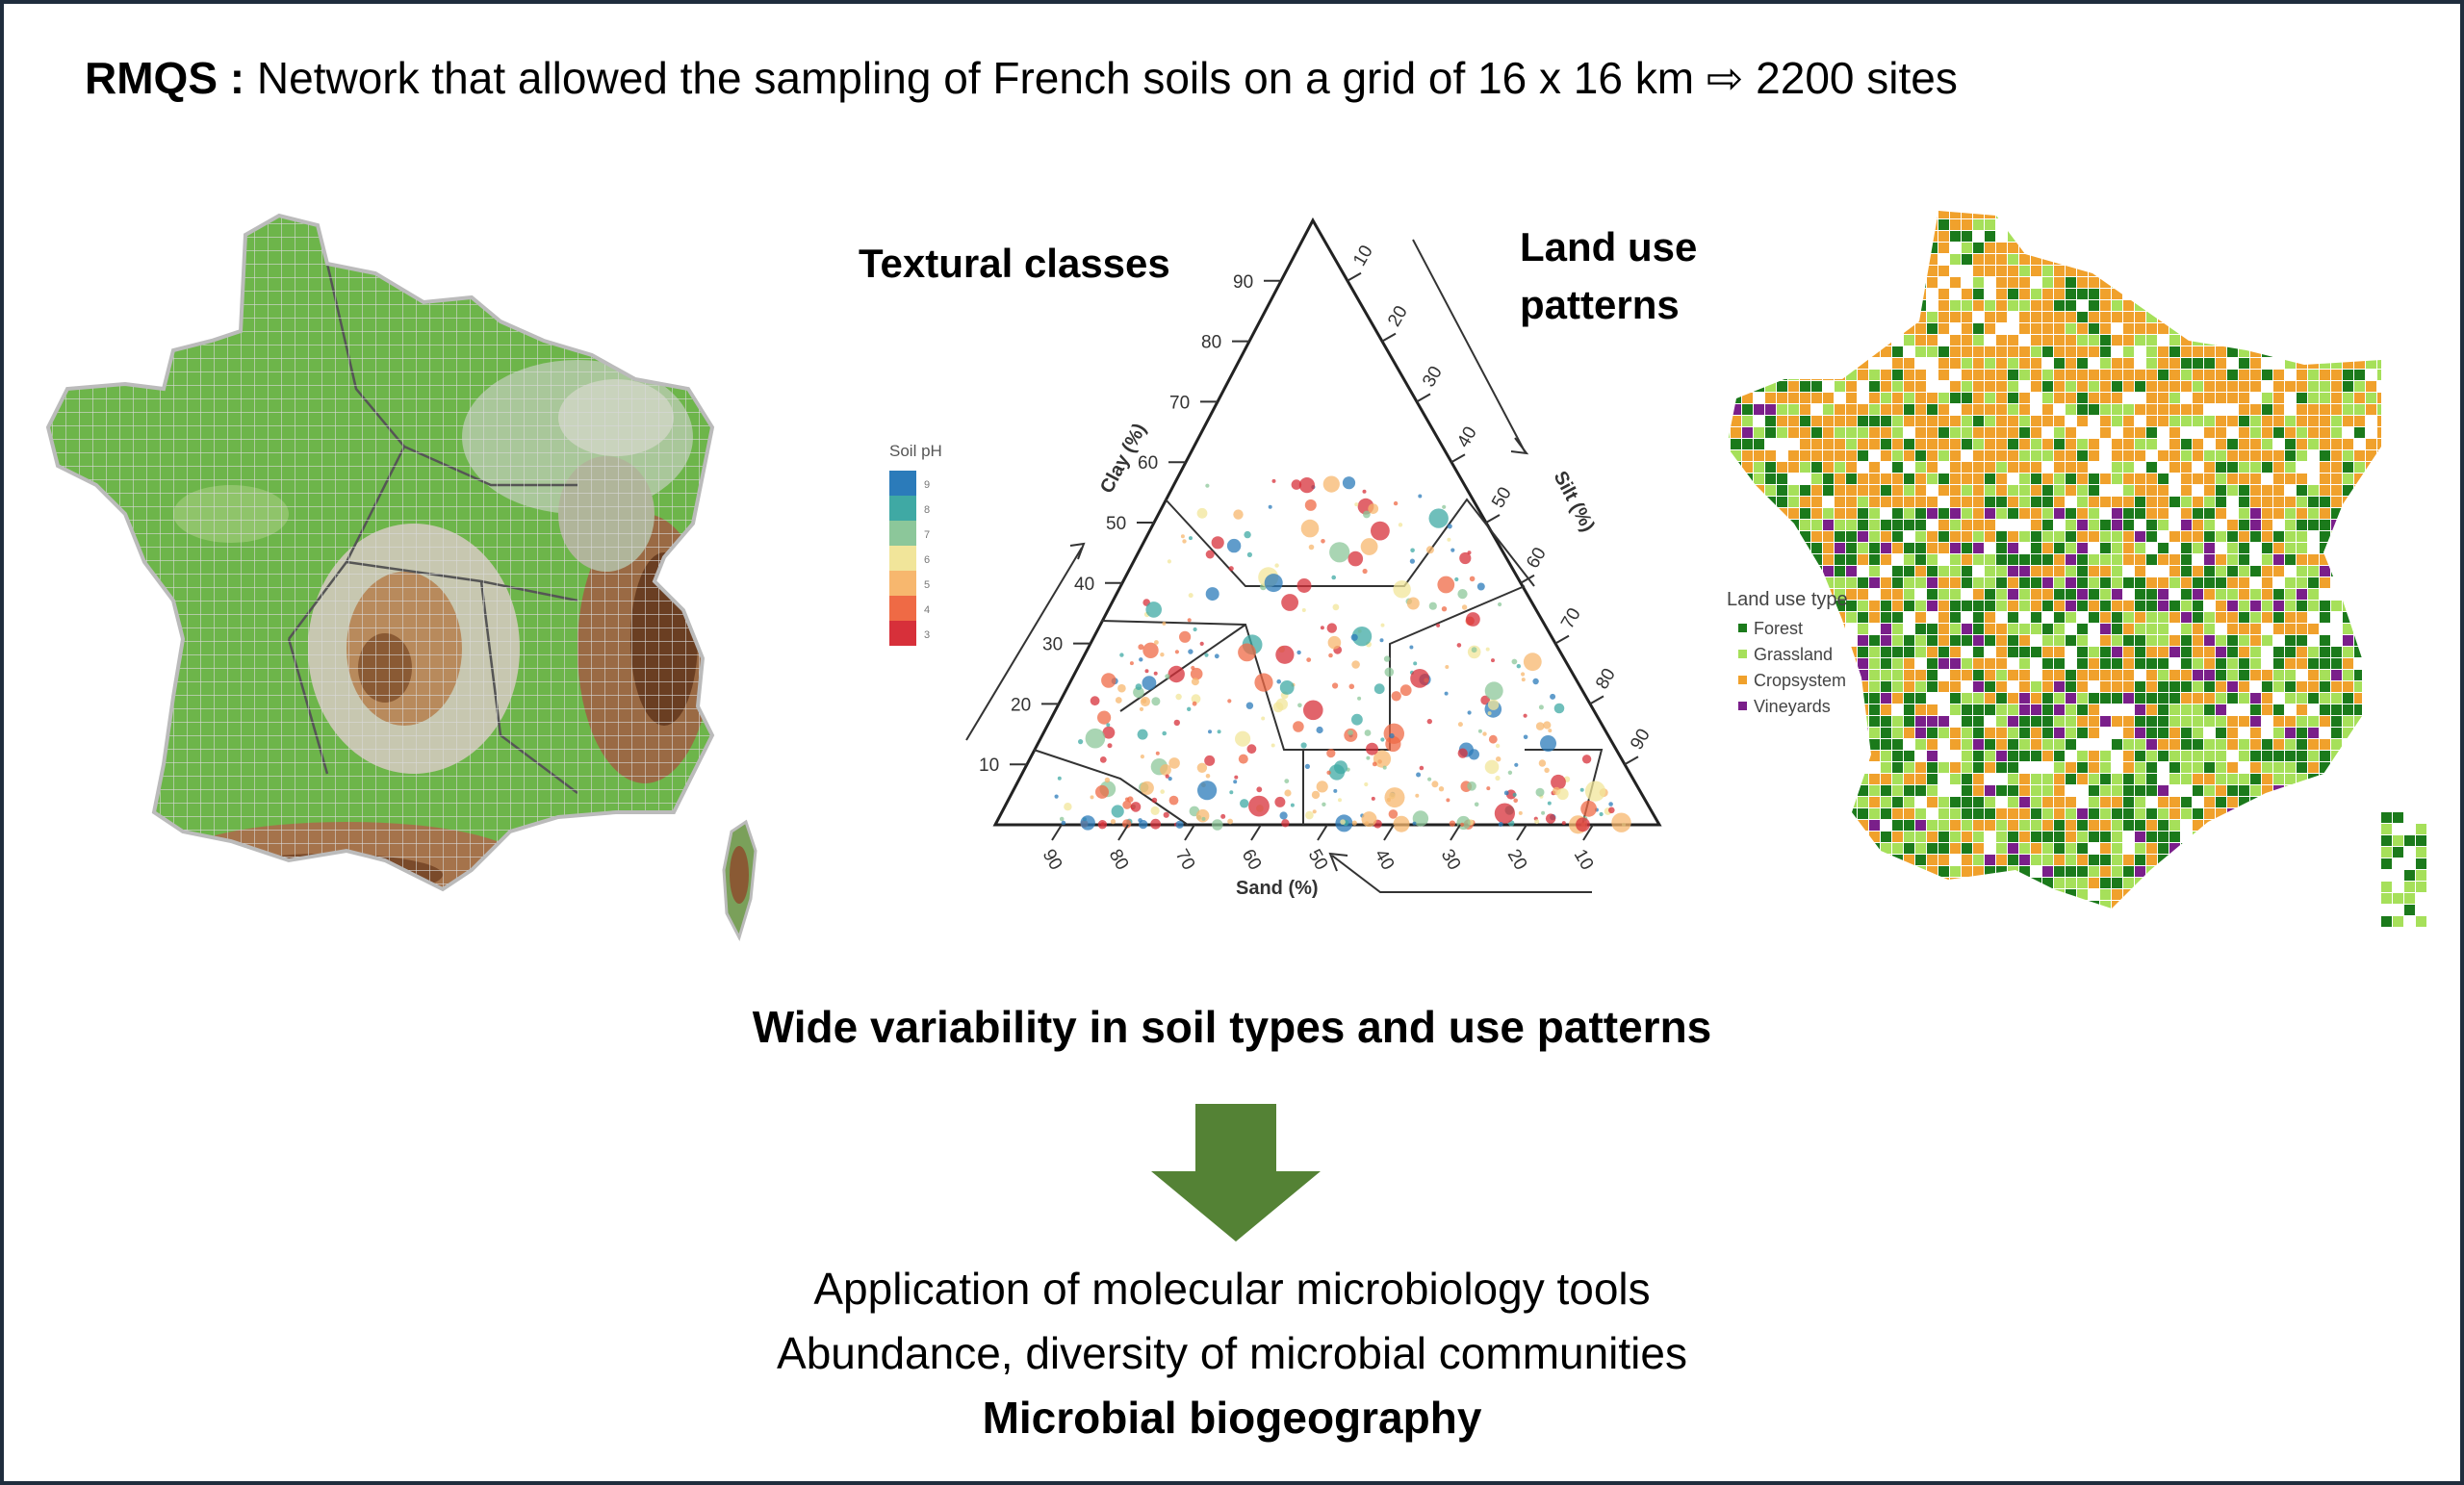  What do you see at coordinates (927, 510) in the screenshot?
I see `ph-swatch-label: 8` at bounding box center [927, 510].